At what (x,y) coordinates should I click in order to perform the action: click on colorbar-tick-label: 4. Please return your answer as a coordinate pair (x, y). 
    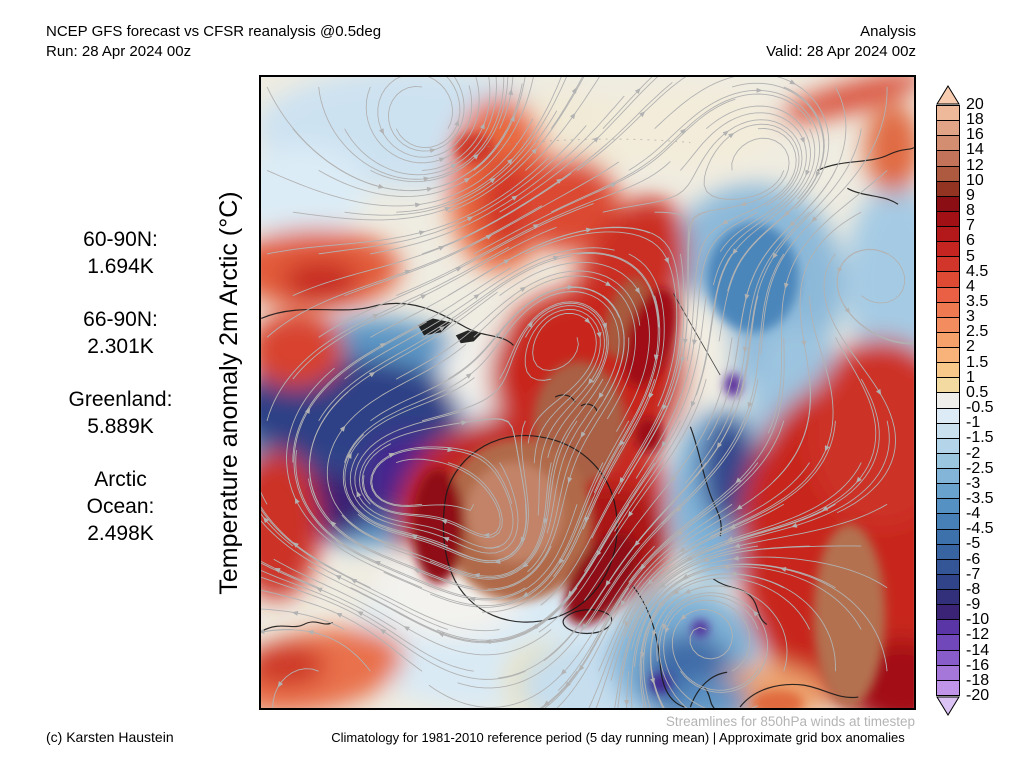
    Looking at the image, I should click on (970, 286).